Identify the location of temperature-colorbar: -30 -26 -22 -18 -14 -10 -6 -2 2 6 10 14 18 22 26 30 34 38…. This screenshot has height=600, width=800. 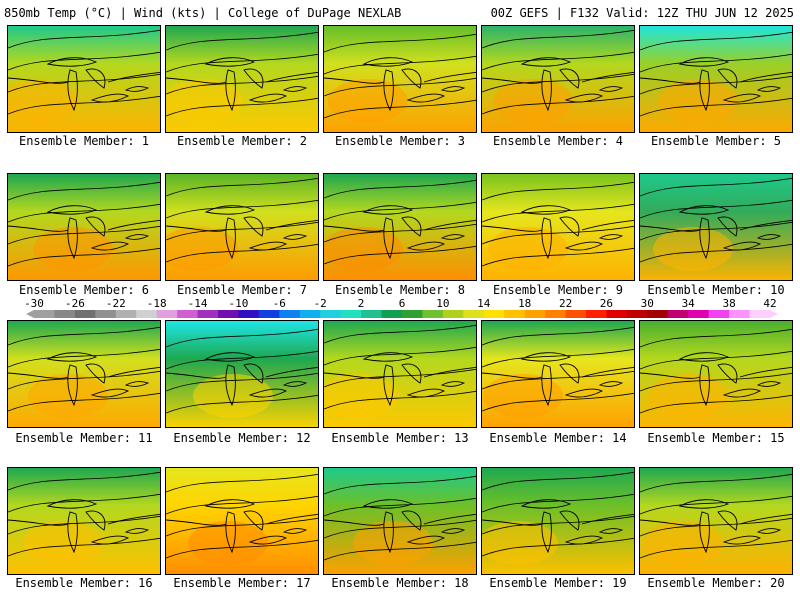
(401, 307).